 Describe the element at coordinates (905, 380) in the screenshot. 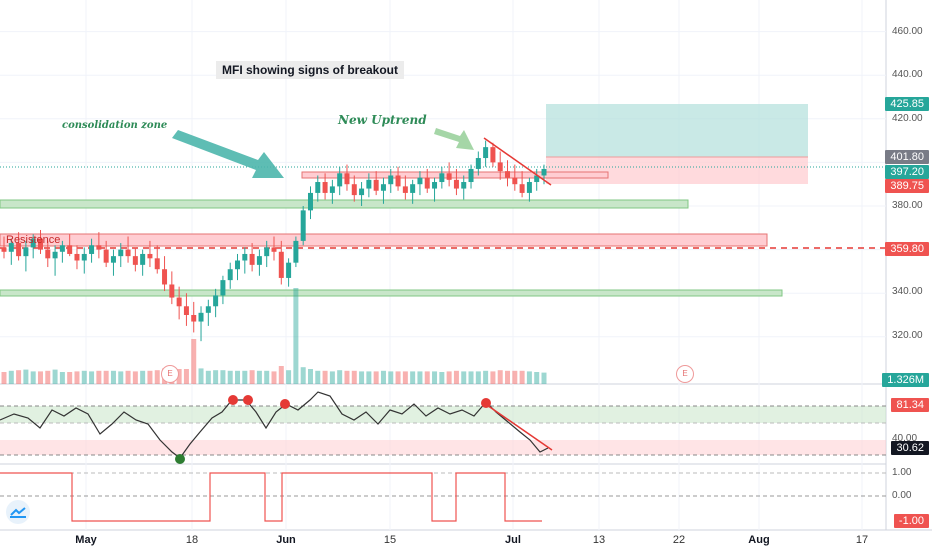

I see `volume-badge: 1.326M` at that location.